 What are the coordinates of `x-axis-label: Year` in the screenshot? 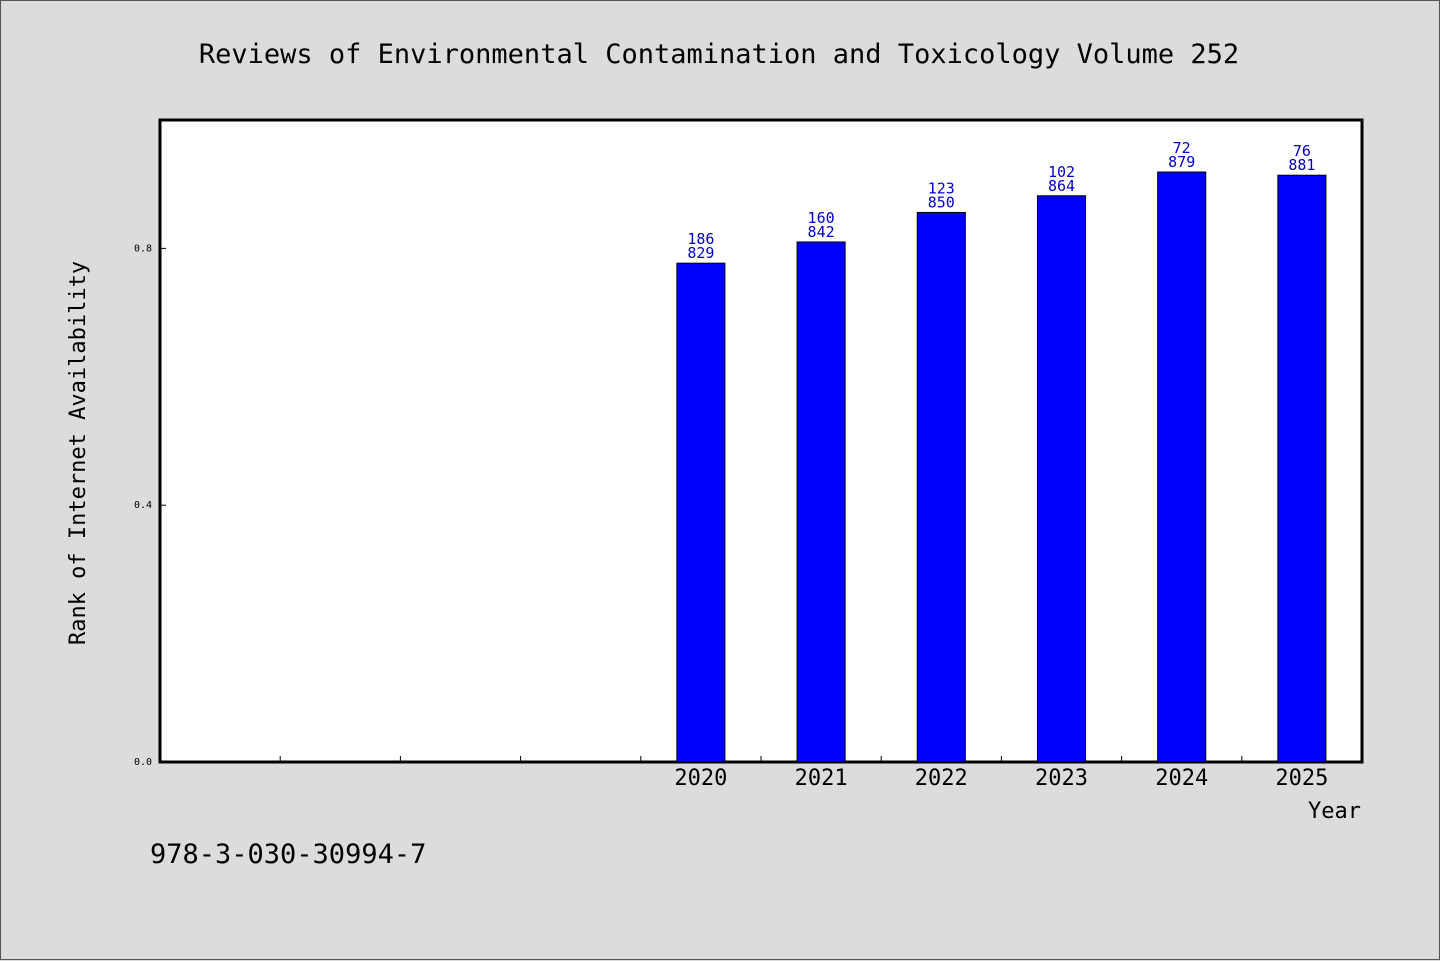 It's located at (1334, 811).